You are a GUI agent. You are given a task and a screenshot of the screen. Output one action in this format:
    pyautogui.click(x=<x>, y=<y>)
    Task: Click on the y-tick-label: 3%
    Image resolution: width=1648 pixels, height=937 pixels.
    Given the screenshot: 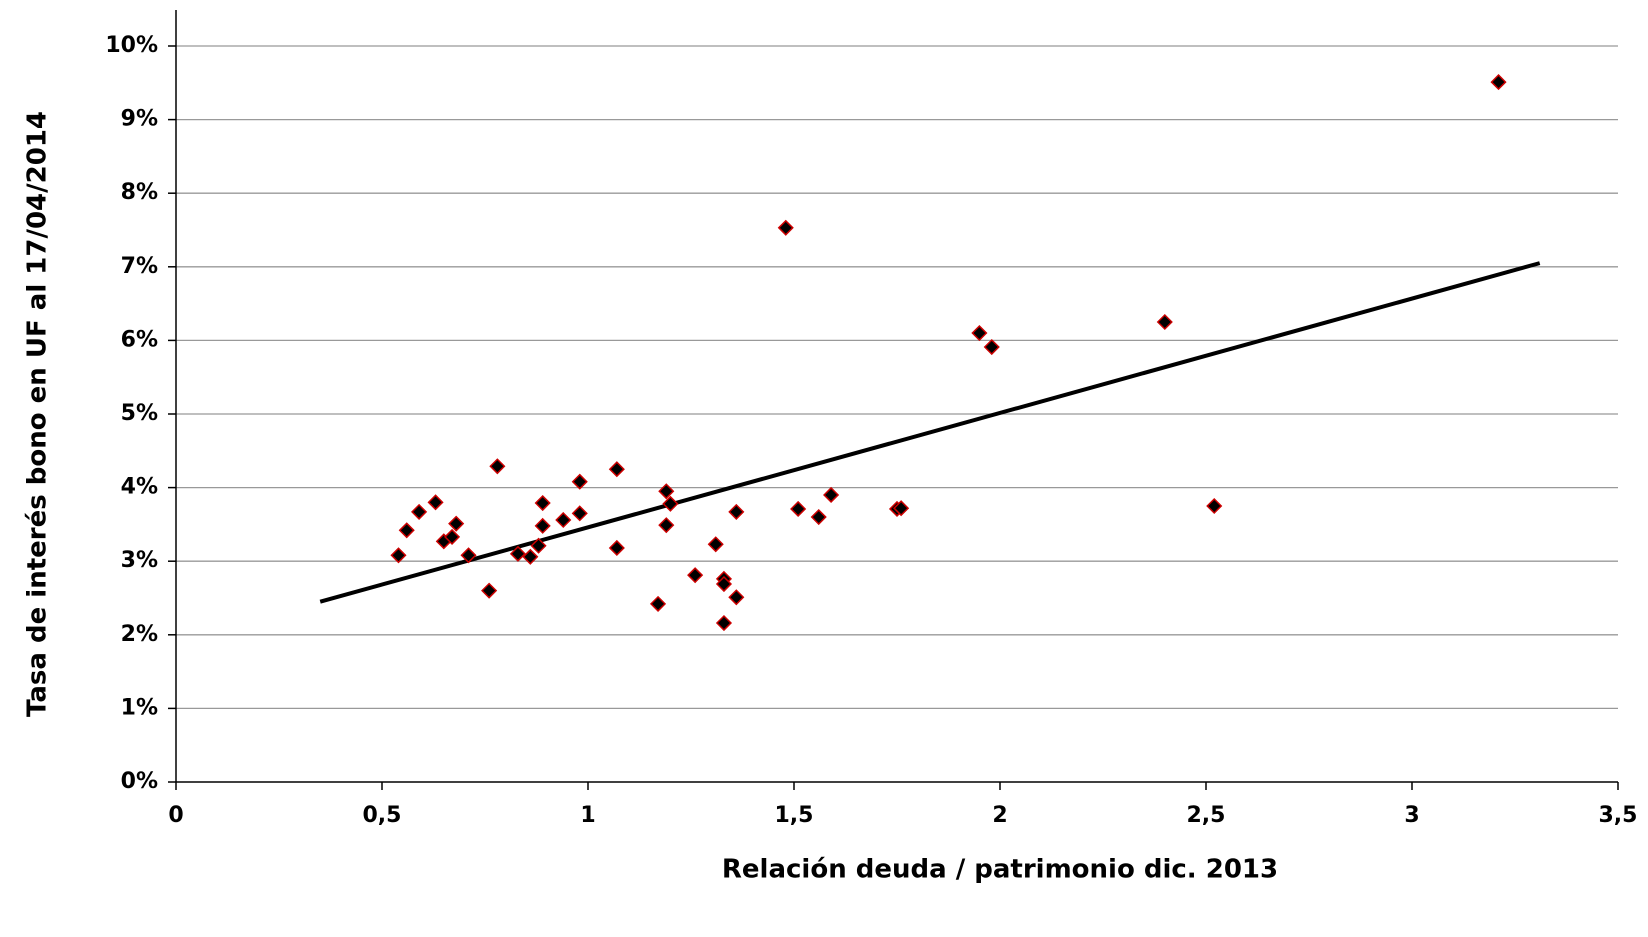 What is the action you would take?
    pyautogui.click(x=139, y=560)
    